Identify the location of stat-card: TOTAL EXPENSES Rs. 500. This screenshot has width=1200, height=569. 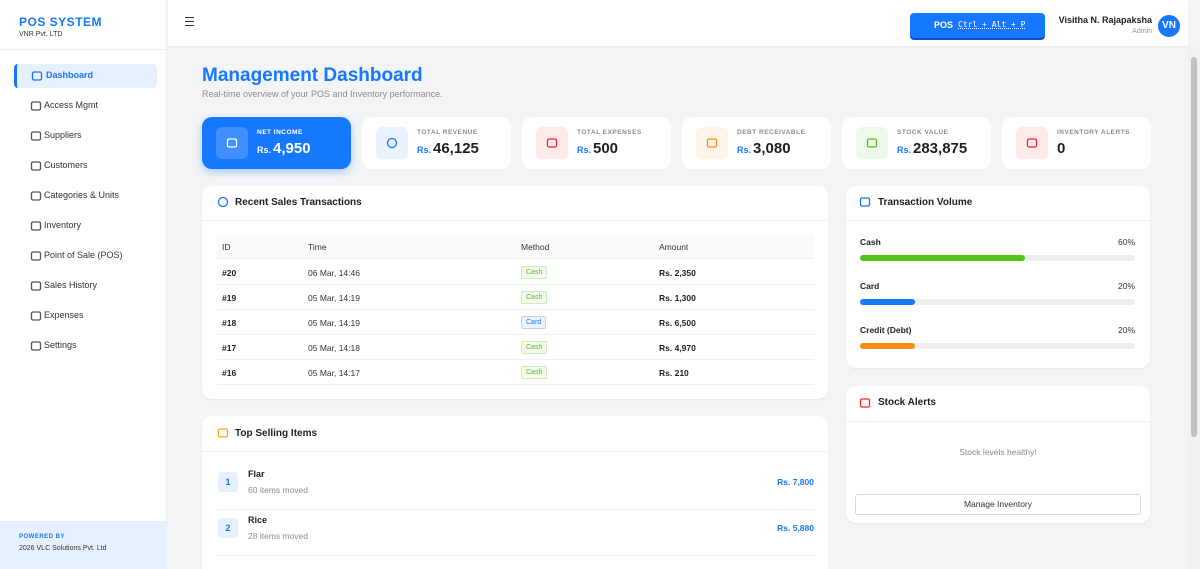
(596, 143).